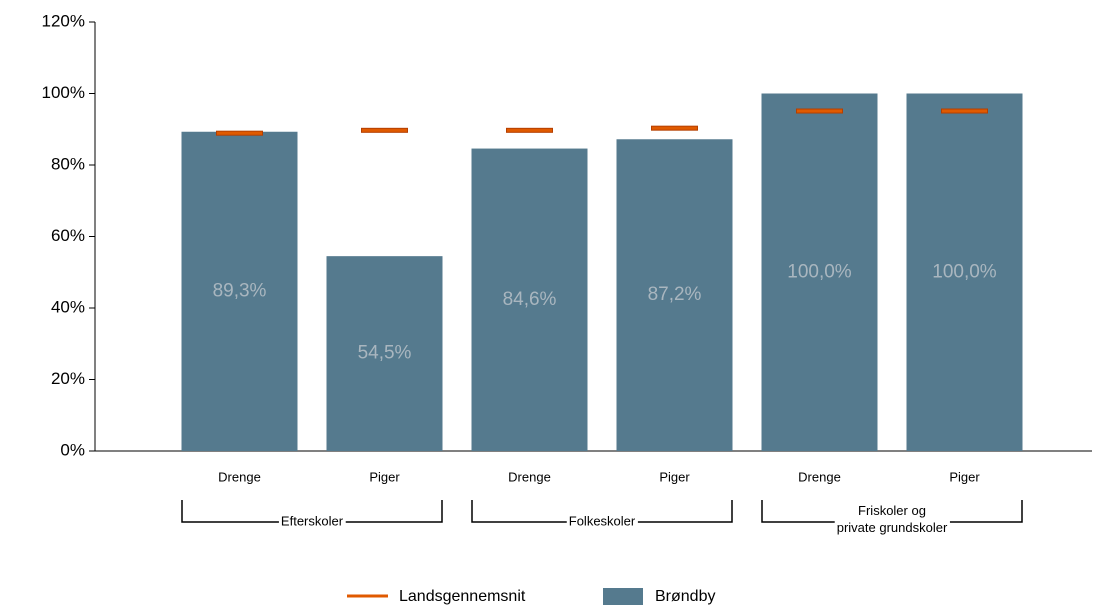 The width and height of the screenshot is (1102, 607). Describe the element at coordinates (72, 449) in the screenshot. I see `y-tick-label: 0%` at that location.